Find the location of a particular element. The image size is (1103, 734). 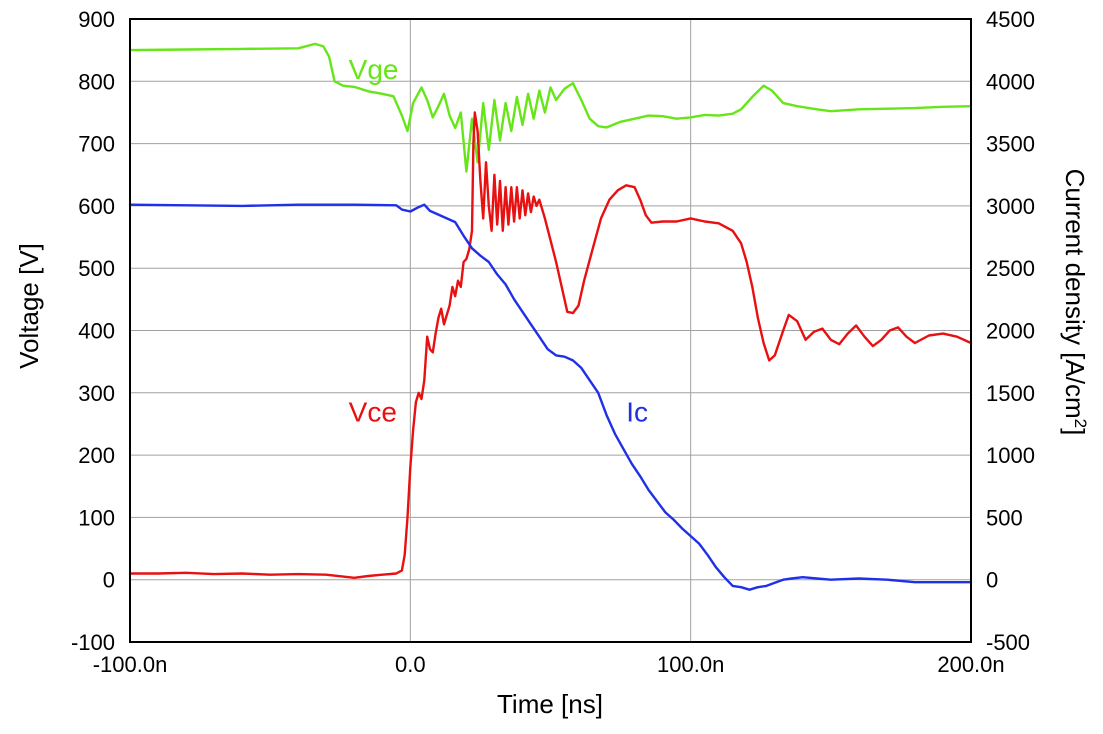

y-tick-label: 300 is located at coordinates (96, 393).